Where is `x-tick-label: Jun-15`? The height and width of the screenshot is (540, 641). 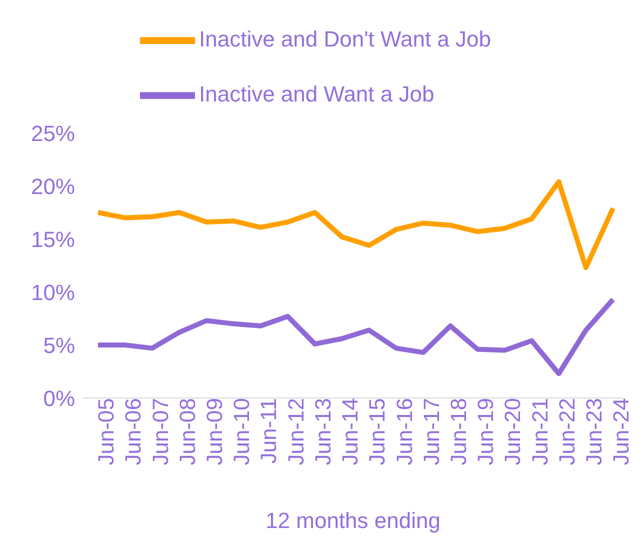 x-tick-label: Jun-15 is located at coordinates (377, 432).